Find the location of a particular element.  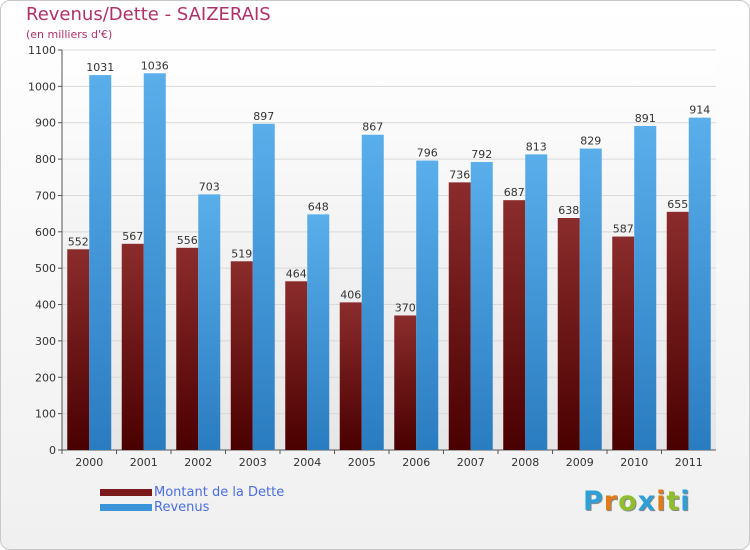

data-label-dette: 406 is located at coordinates (350, 294).